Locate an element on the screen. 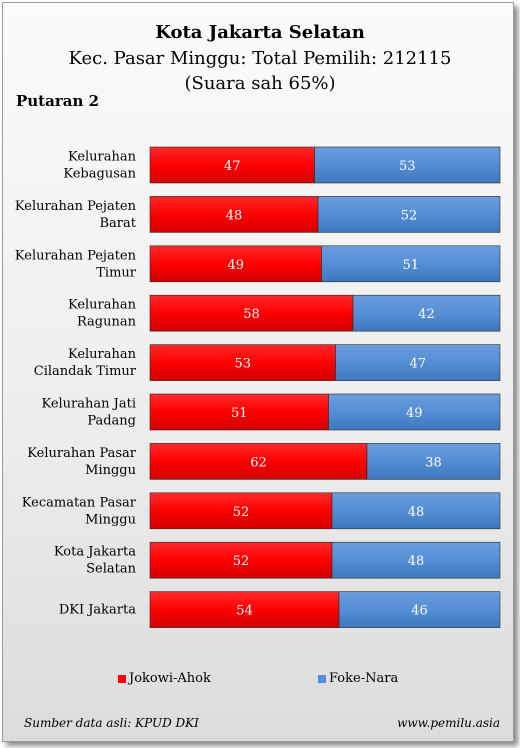  legend-label: Jokowi-Ahok is located at coordinates (170, 678).